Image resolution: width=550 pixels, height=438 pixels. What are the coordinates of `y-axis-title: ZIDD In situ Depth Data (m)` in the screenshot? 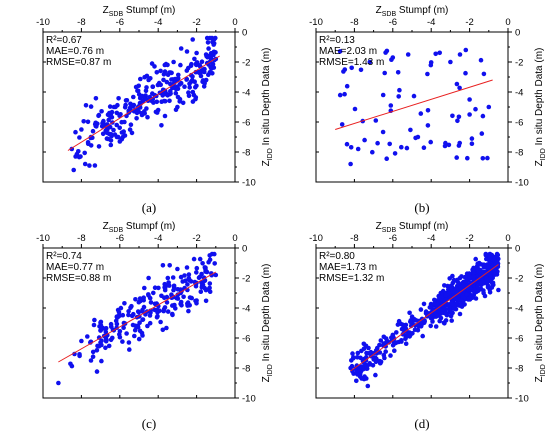 It's located at (267, 323).